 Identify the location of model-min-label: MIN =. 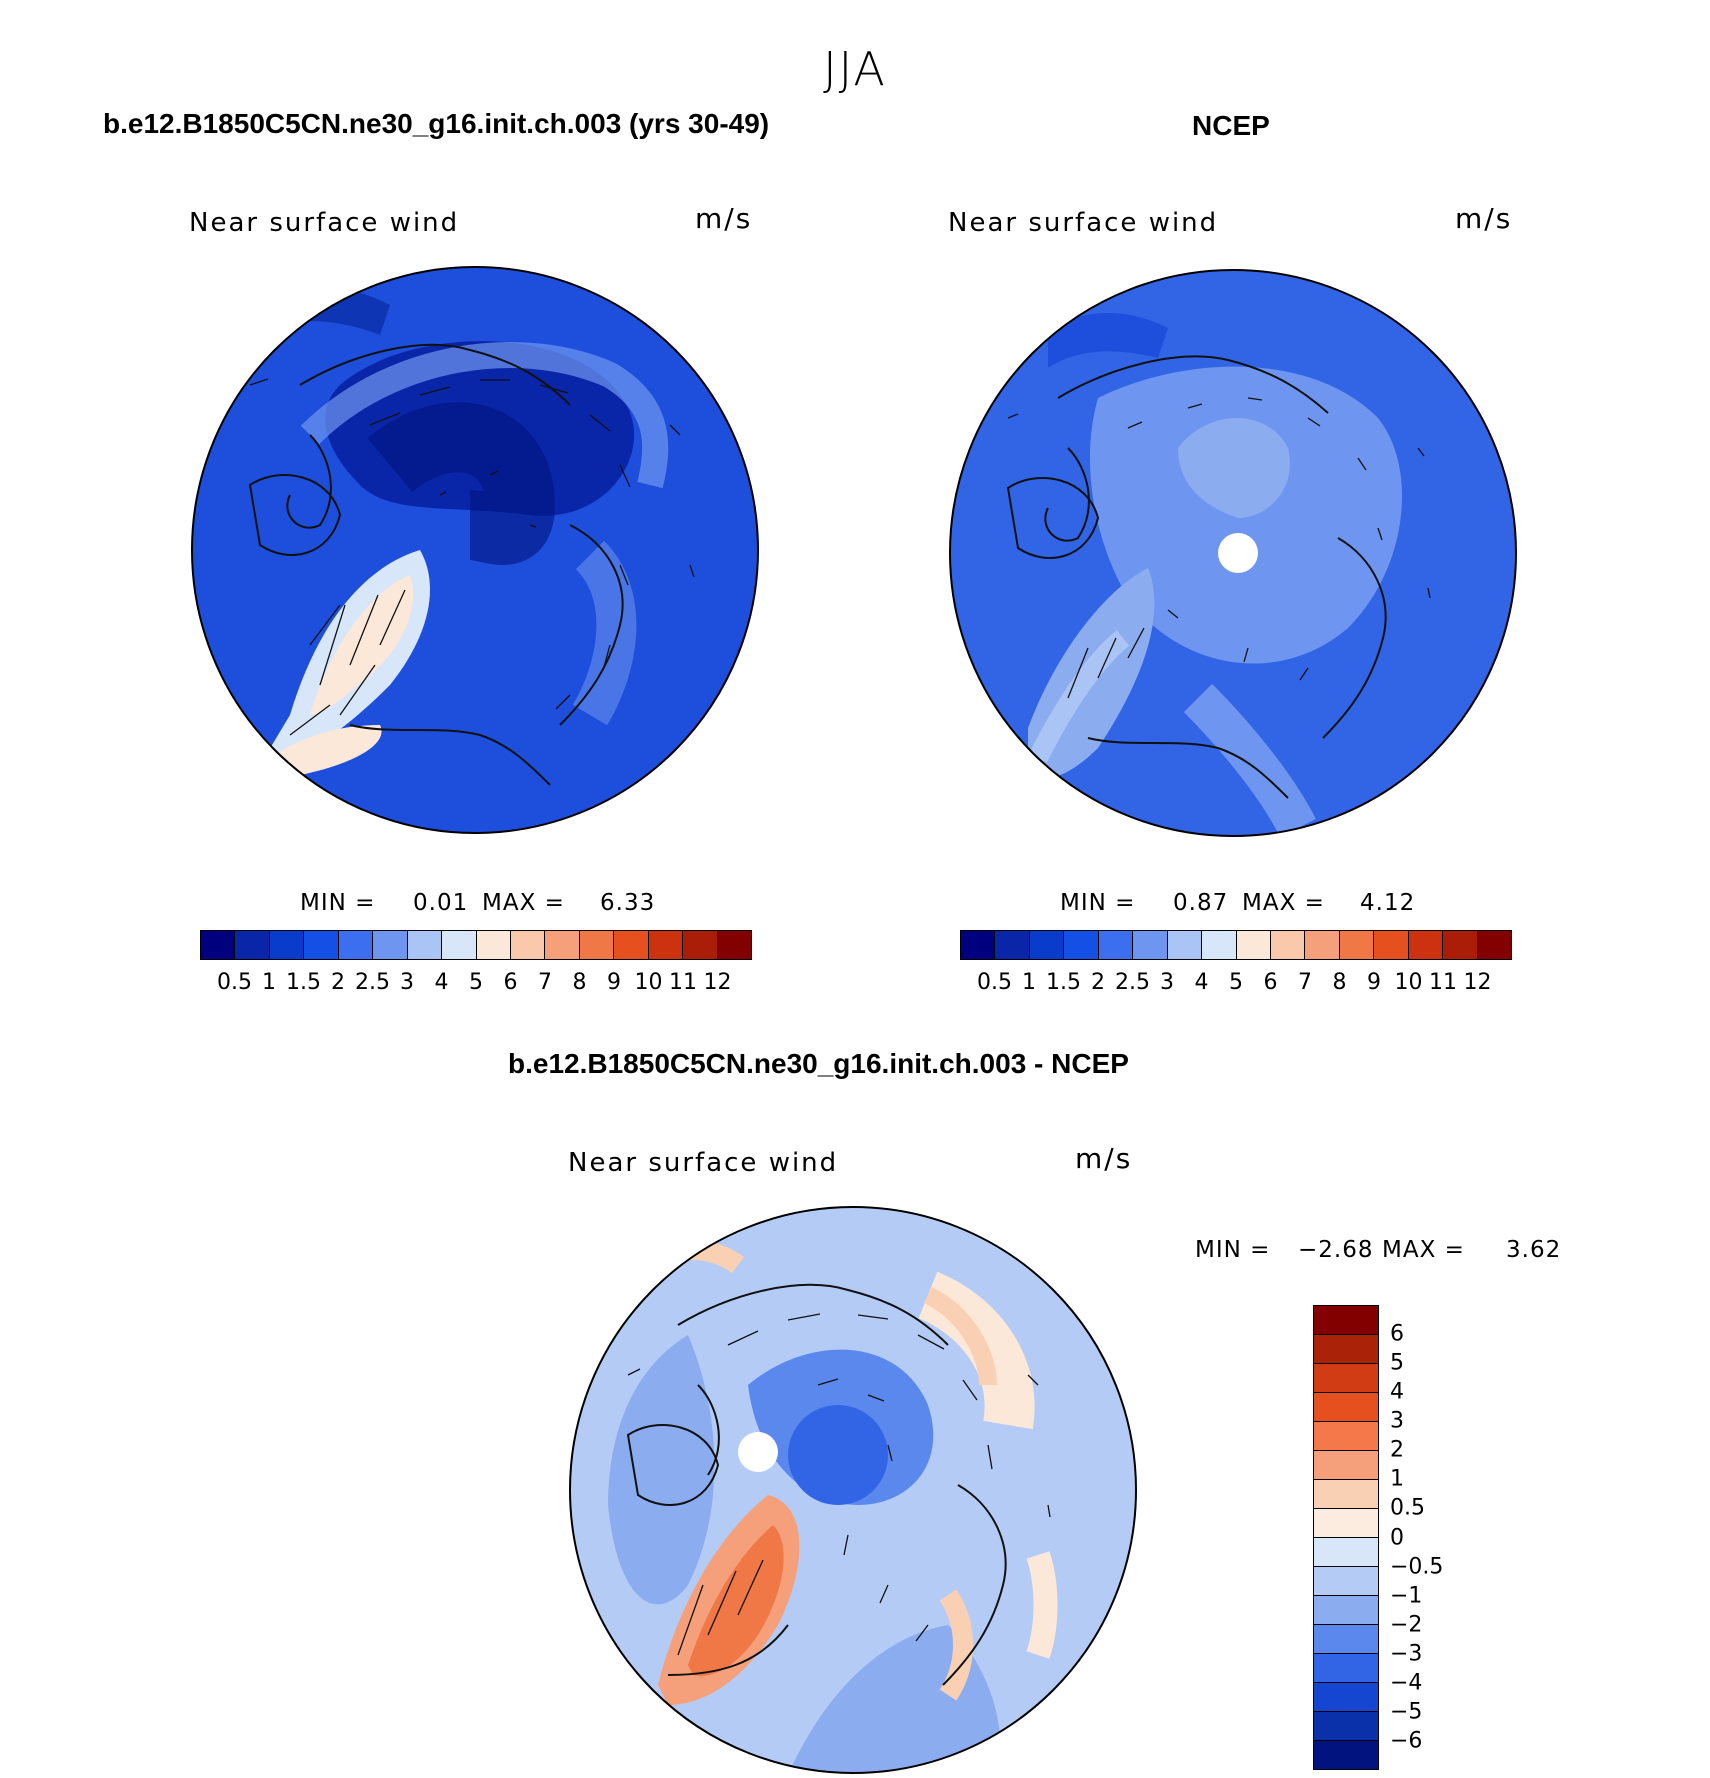
(338, 903).